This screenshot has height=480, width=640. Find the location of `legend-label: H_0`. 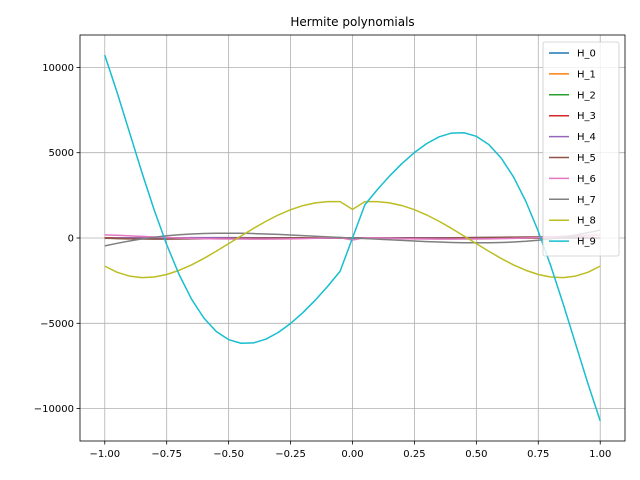

legend-label: H_0 is located at coordinates (586, 54).